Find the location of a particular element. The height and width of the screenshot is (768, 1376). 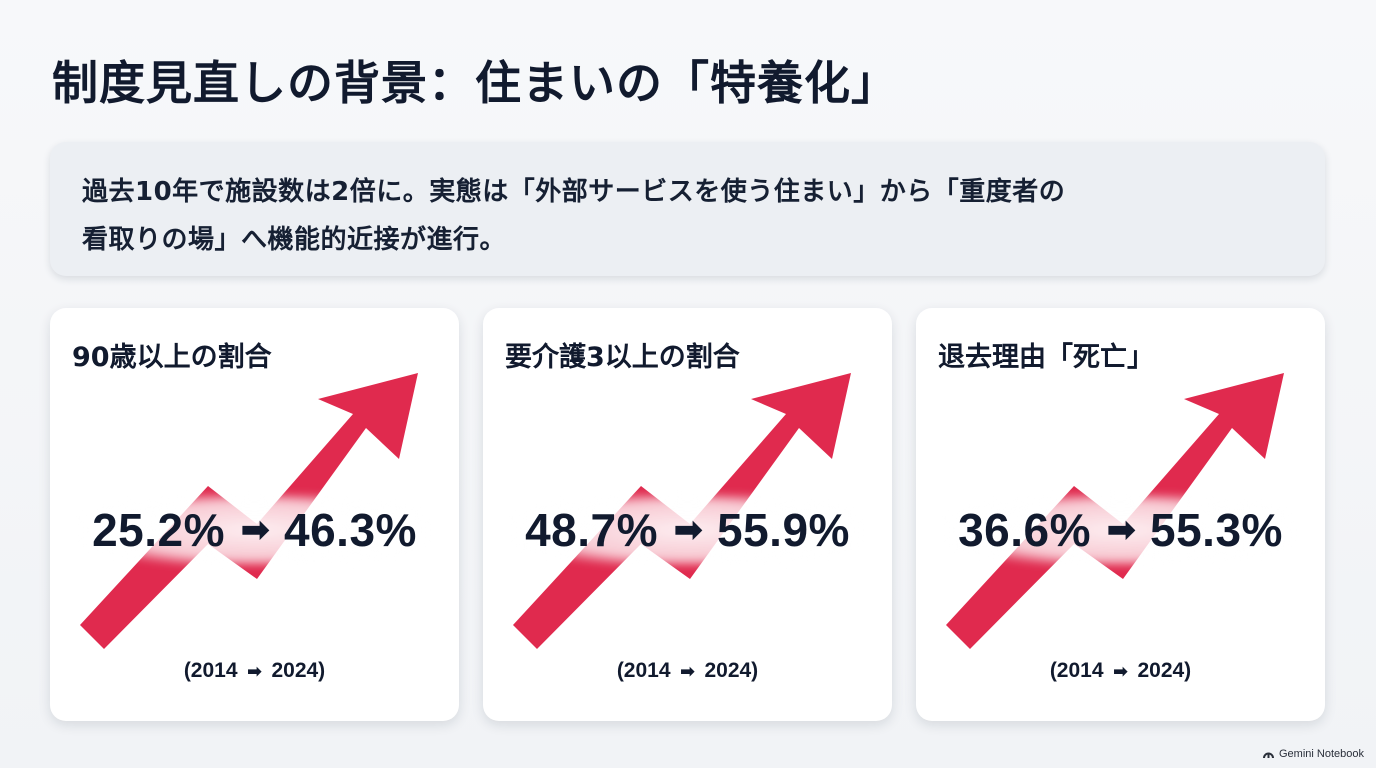

slide-title: 制度見直しの背景：住まいの「特養化」 is located at coordinates (475, 83).